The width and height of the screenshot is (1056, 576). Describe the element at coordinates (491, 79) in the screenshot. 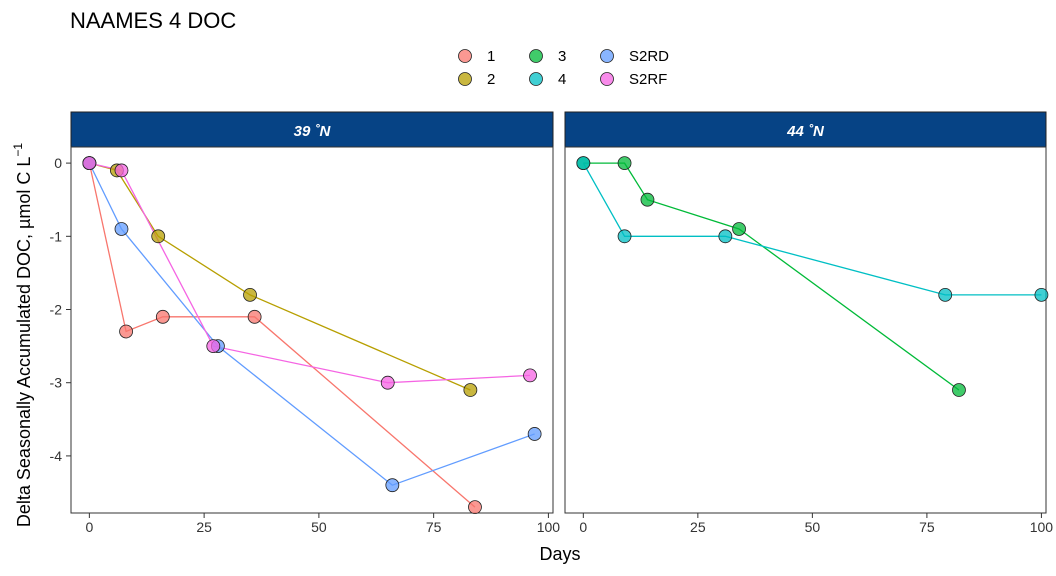

I see `legend-label-2: 2` at that location.